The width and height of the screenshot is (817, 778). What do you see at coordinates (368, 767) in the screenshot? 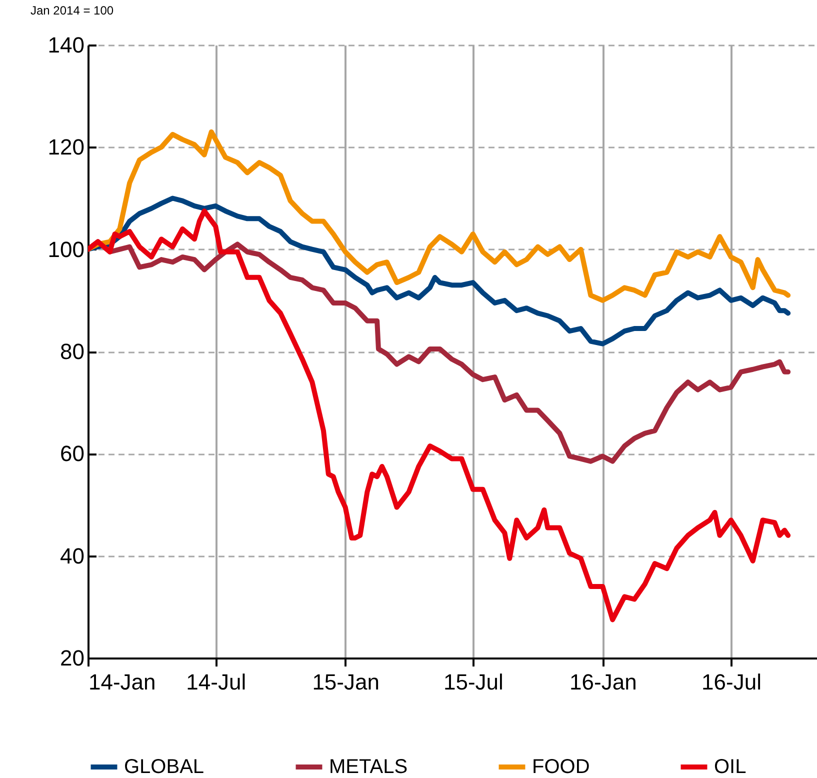
I see `legend-label: METALS` at bounding box center [368, 767].